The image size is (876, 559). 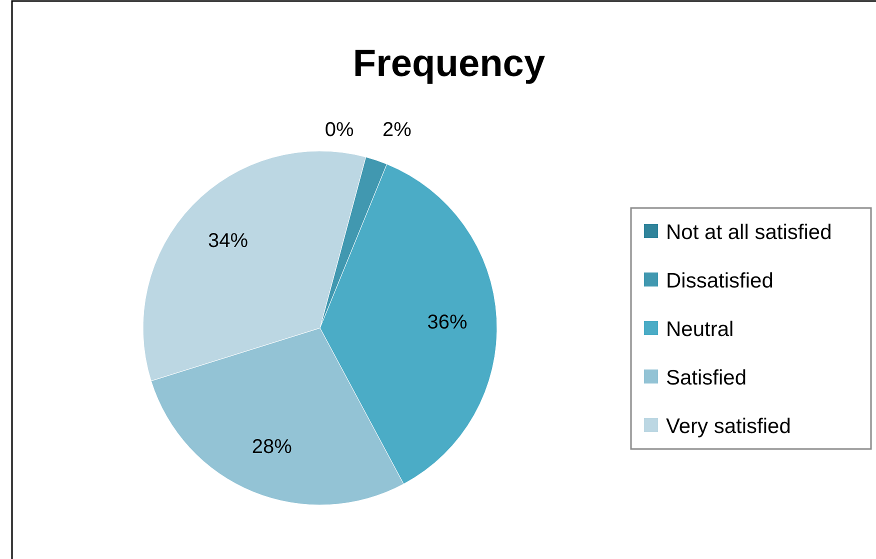 What do you see at coordinates (397, 130) in the screenshot?
I see `data-label: 2%` at bounding box center [397, 130].